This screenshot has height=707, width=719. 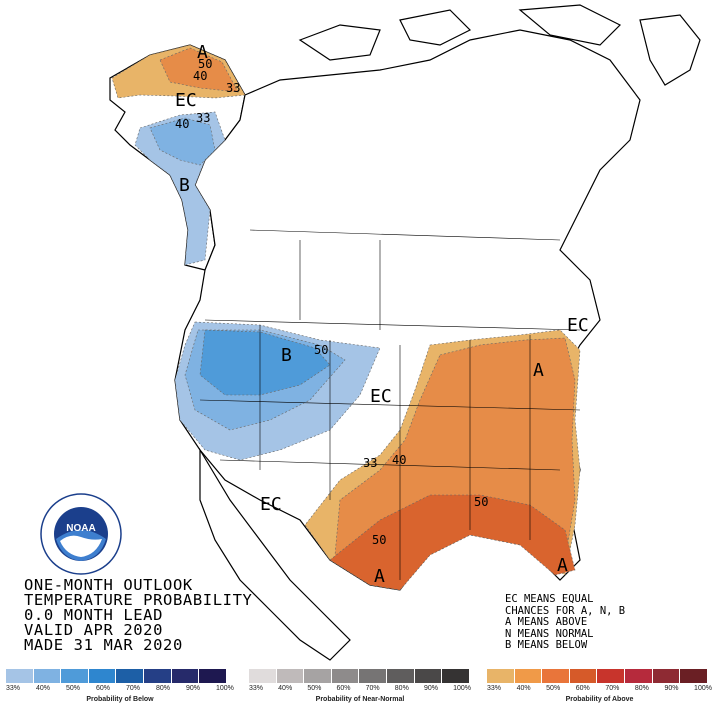 I want to click on label-east-40: 40, so click(x=399, y=460).